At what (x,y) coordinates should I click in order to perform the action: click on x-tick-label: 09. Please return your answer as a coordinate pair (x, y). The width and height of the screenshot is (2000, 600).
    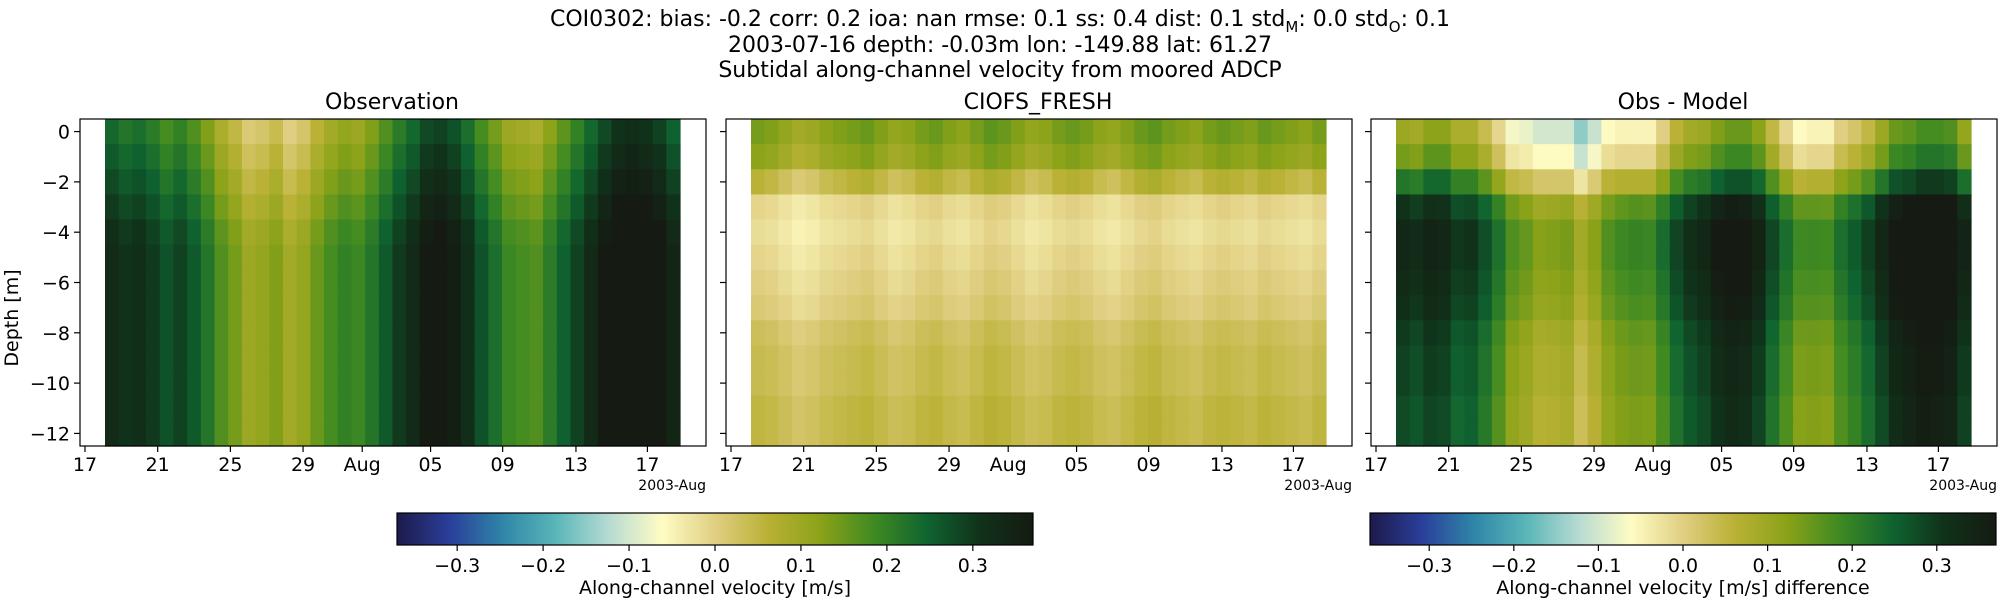
    Looking at the image, I should click on (1149, 465).